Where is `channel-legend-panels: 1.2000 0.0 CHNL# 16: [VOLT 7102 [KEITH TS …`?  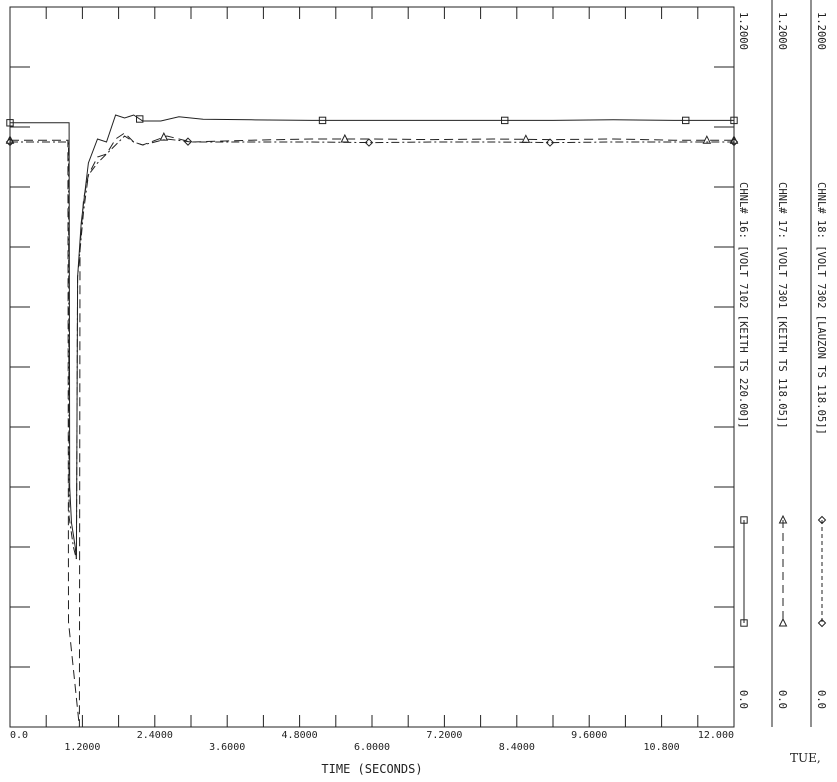
channel-legend-panels: 1.2000 0.0 CHNL# 16: [VOLT 7102 [KEITH TS … is located at coordinates (782, 363).